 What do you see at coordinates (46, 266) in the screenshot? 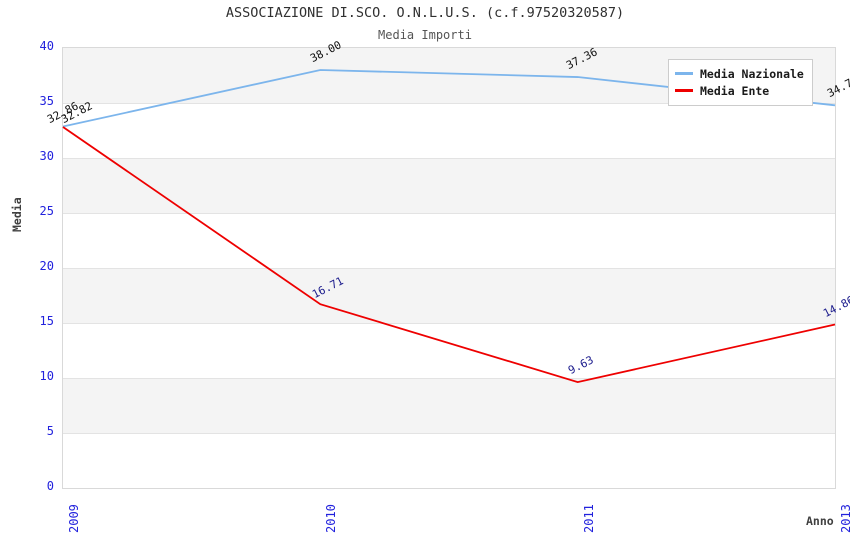
I see `y-tick-label: 20` at bounding box center [46, 266].